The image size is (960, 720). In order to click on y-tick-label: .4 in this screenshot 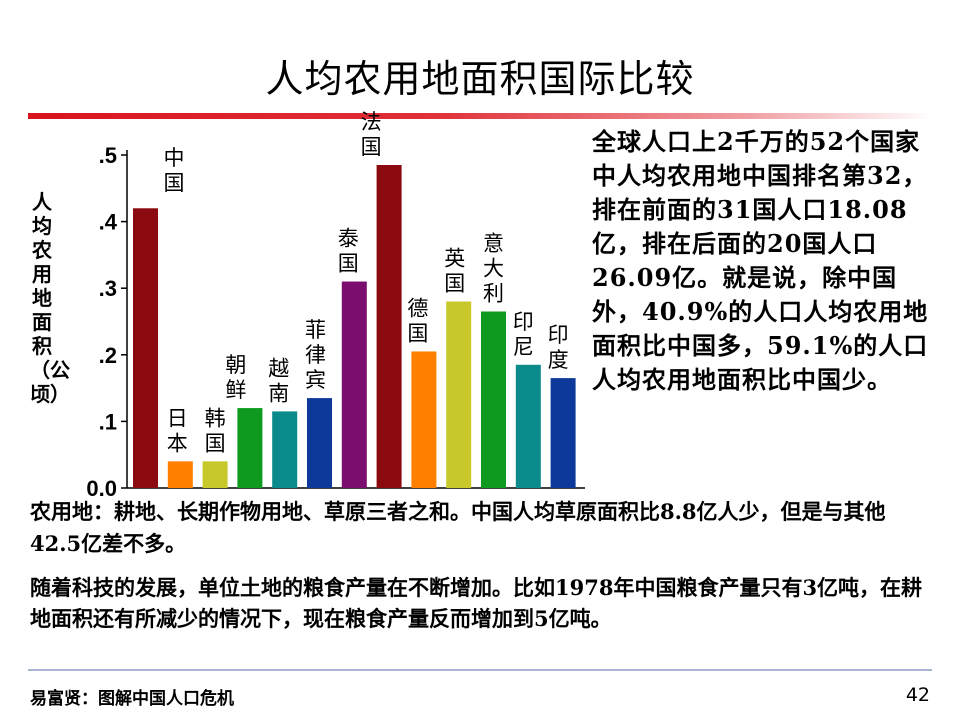, I will do `click(108, 222)`.